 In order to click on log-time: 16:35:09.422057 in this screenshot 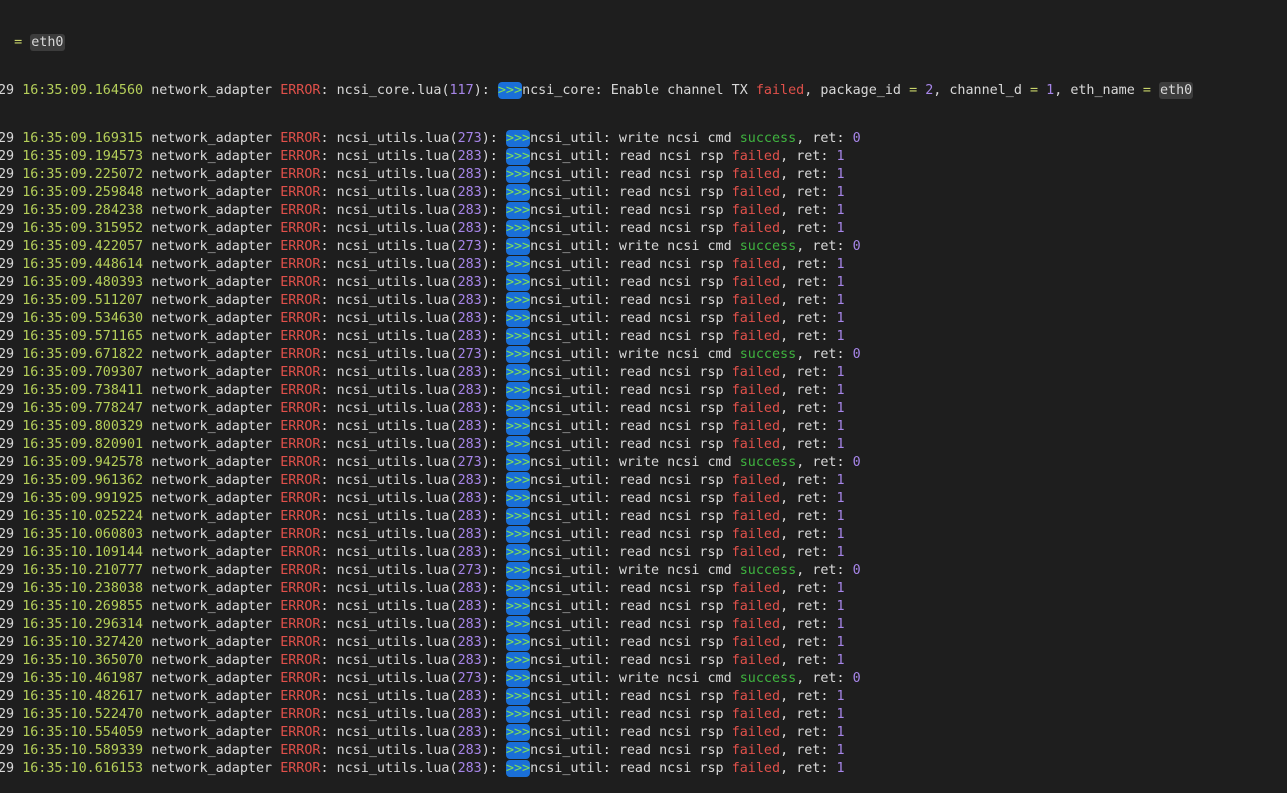, I will do `click(83, 246)`.